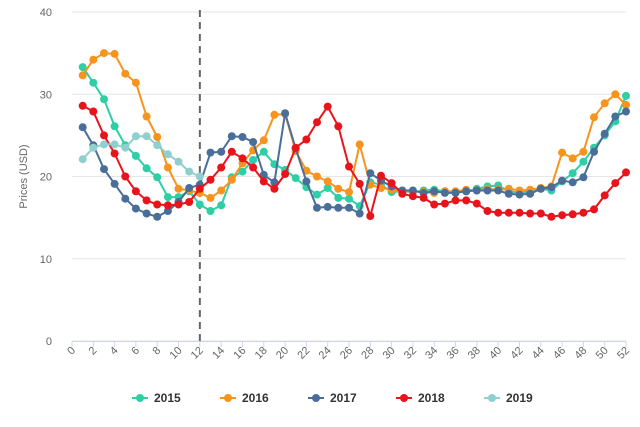 The image size is (640, 427). What do you see at coordinates (156, 398) in the screenshot?
I see `legend-item-2015: 2015` at bounding box center [156, 398].